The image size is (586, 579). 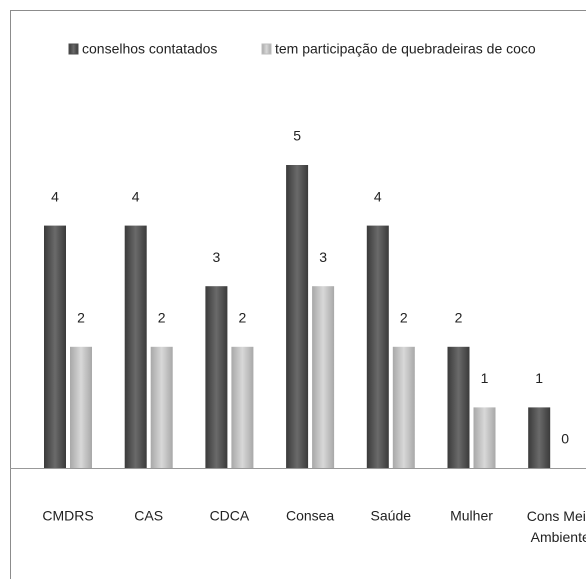 I want to click on x-tick-label: CMDRS, so click(x=67, y=516).